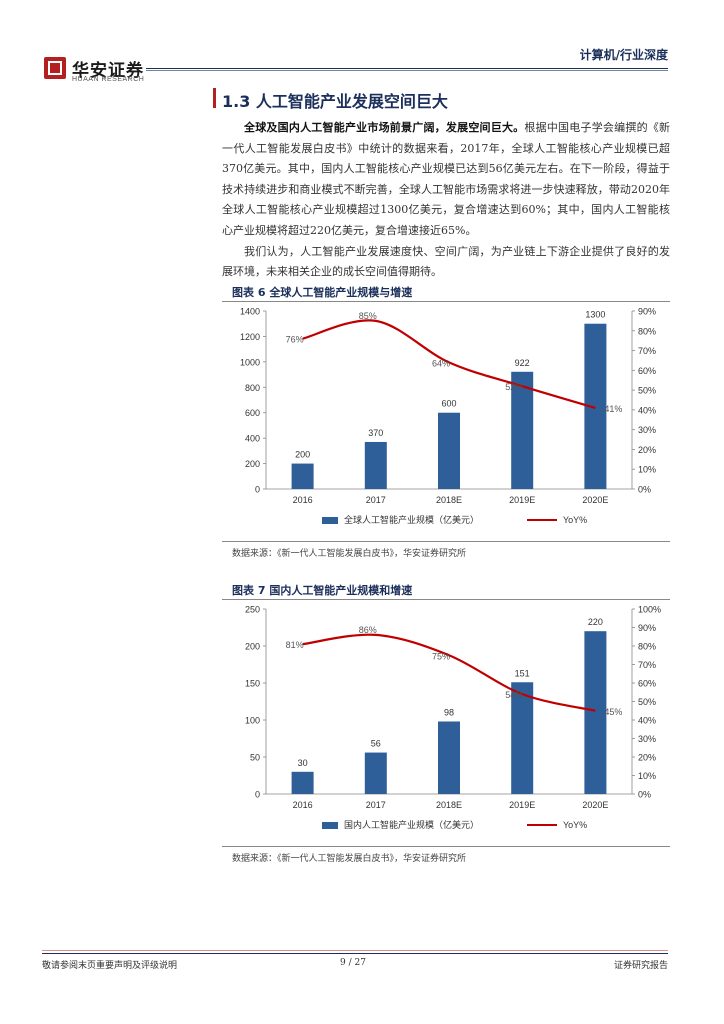  What do you see at coordinates (335, 101) in the screenshot?
I see `section-title: 1.3 人工智能产业发展空间巨大` at bounding box center [335, 101].